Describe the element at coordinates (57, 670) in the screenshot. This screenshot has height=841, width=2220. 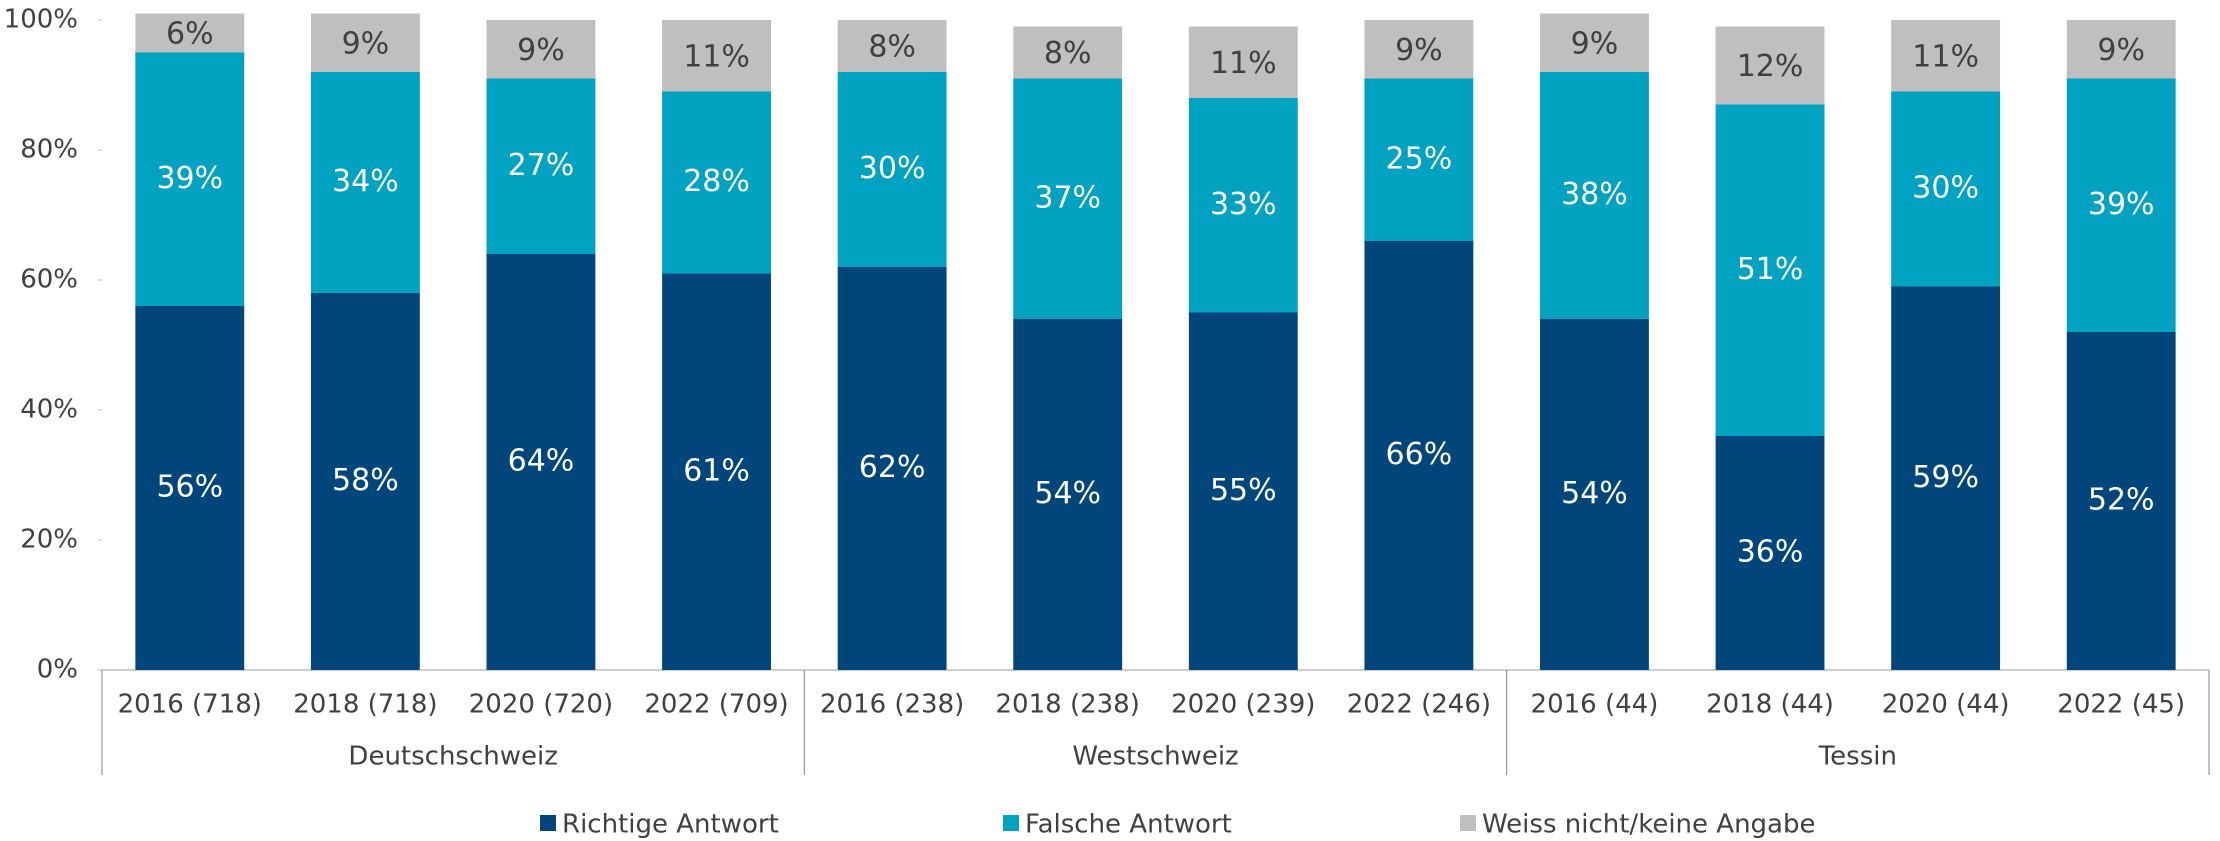
I see `y-tick-label: 0%` at that location.